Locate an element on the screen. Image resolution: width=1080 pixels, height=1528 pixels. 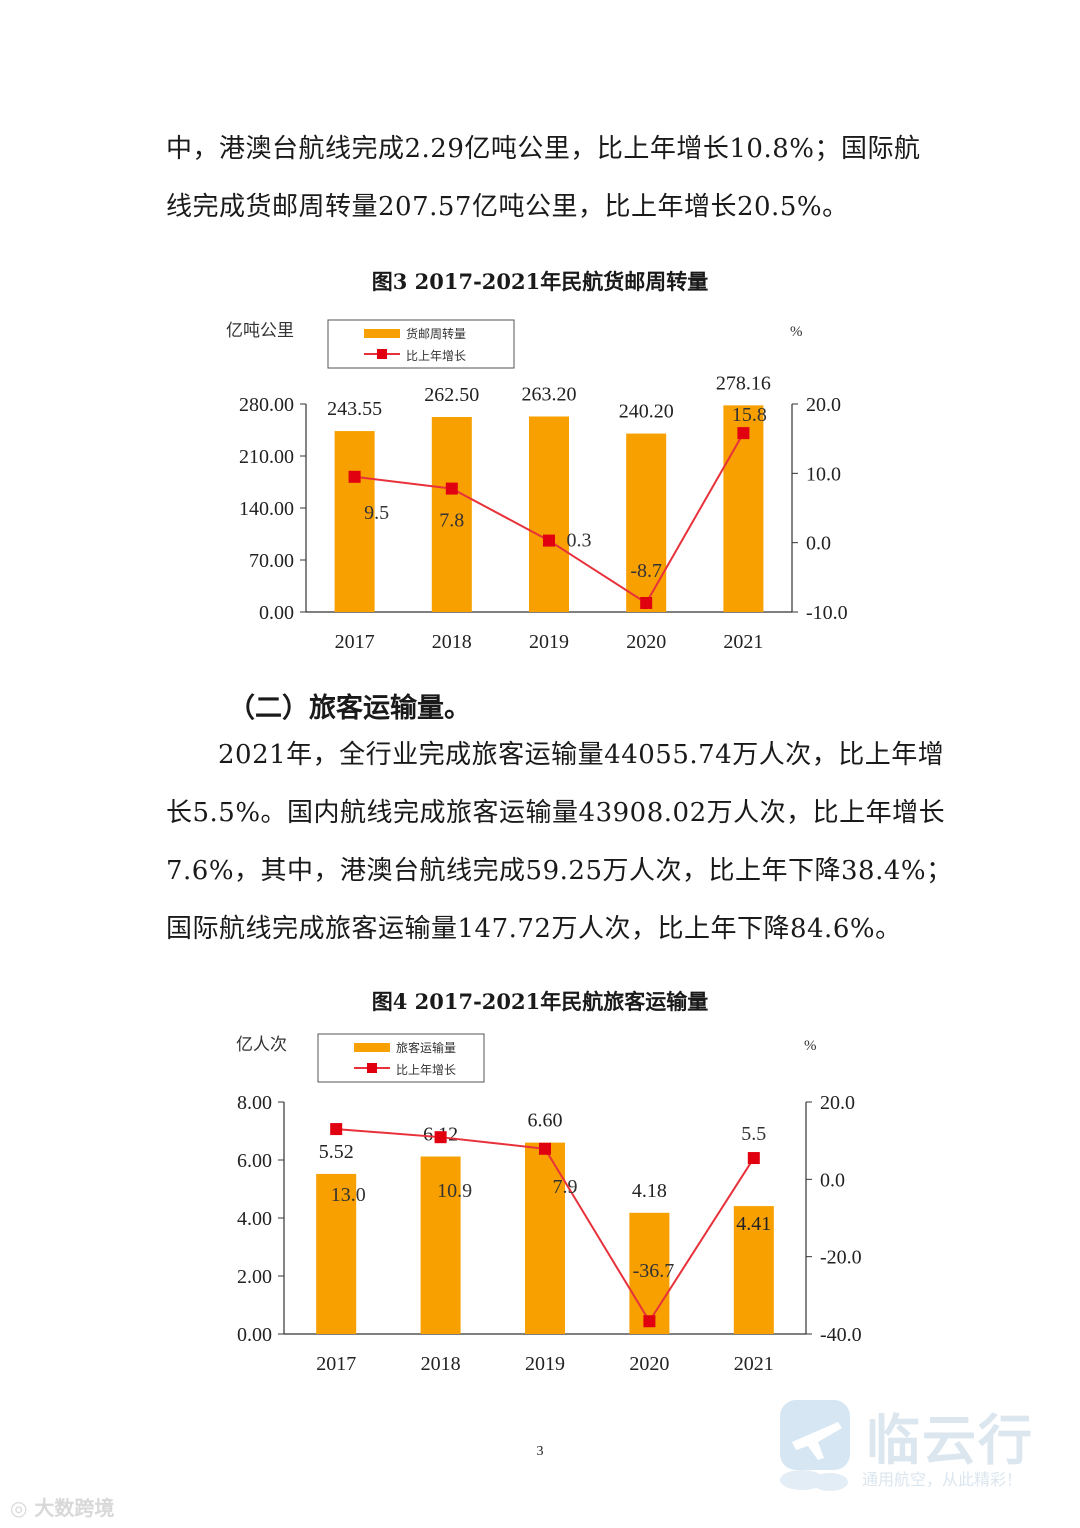
watermark-left: ◎ 大数跨境 is located at coordinates (62, 1506).